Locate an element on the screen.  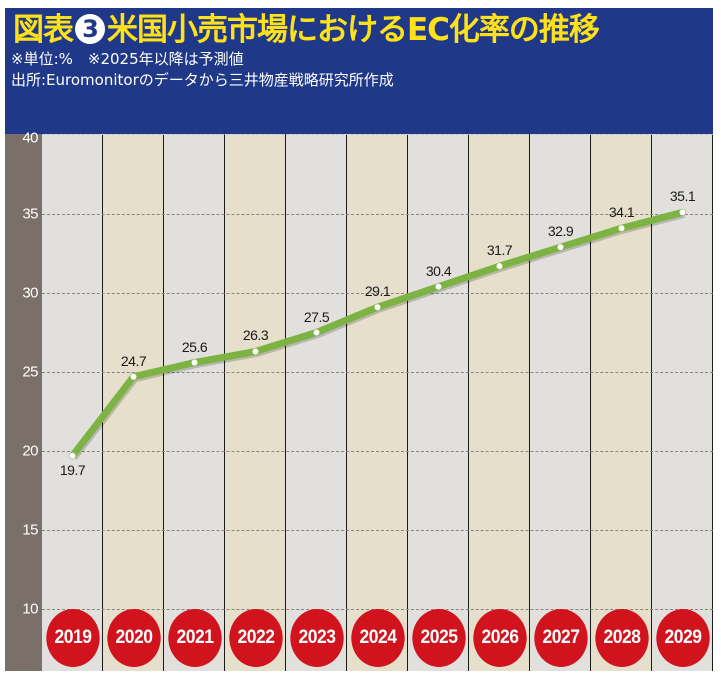
title-main: 米国小売市場におけるEC化率の推移 is located at coordinates (353, 30).